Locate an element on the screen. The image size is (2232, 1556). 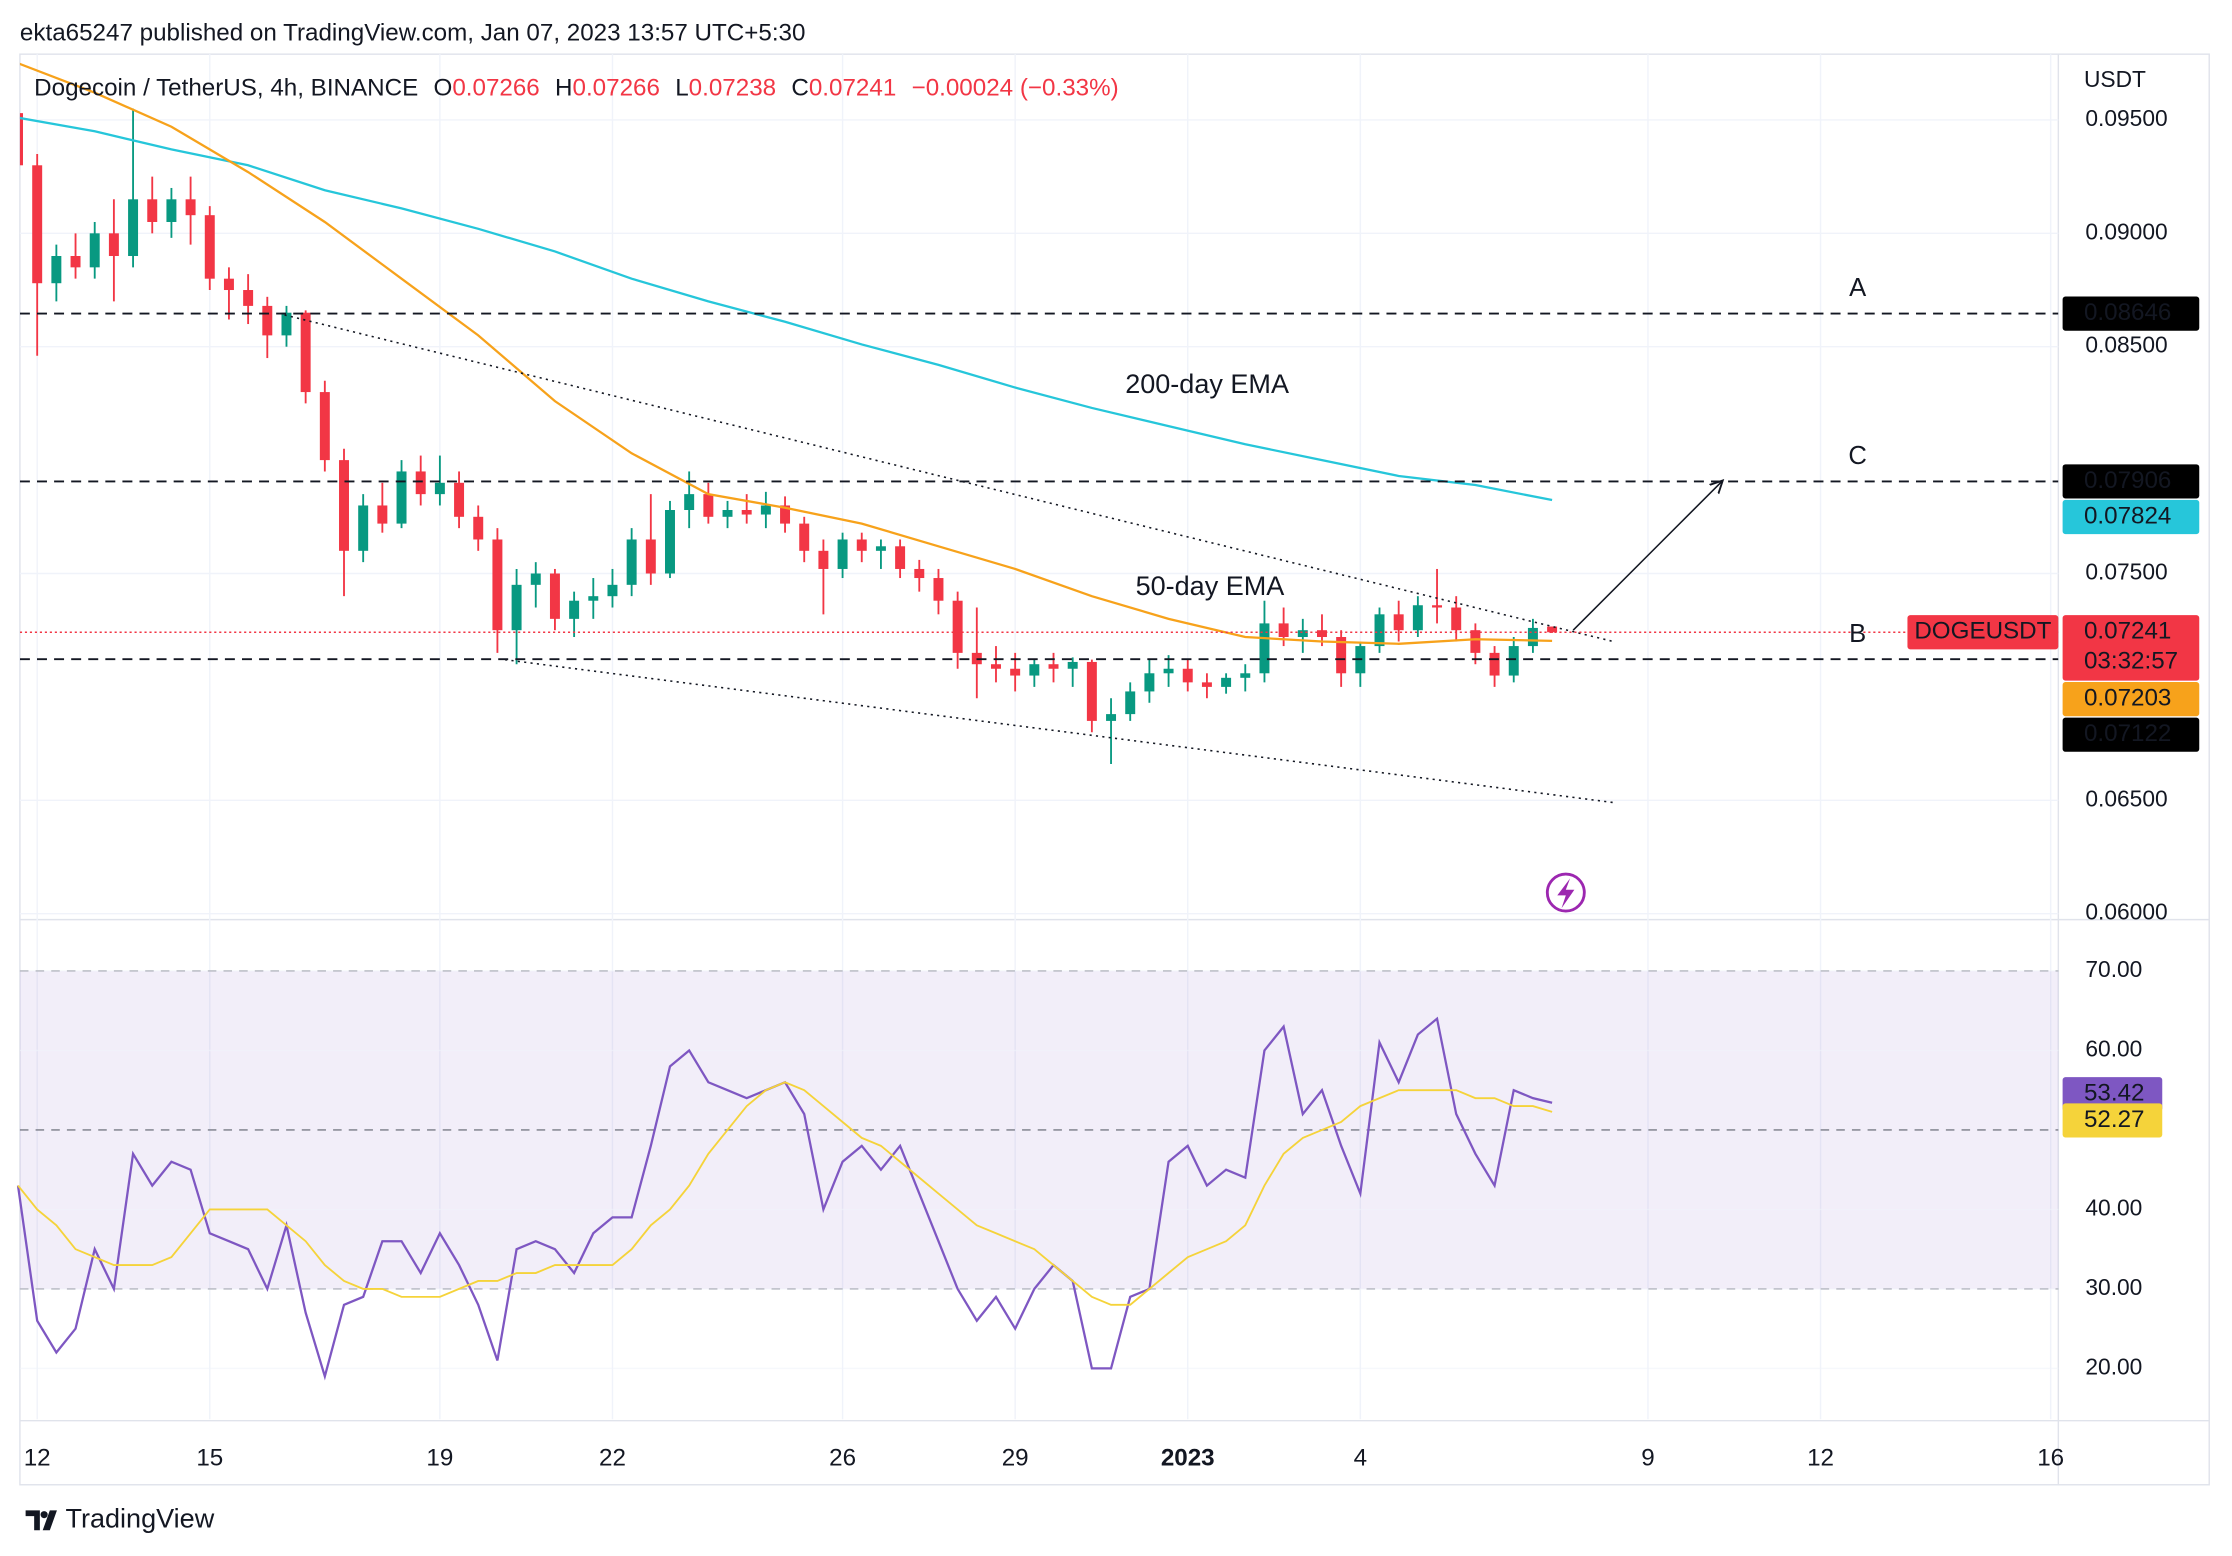
y-tick-label: 0.09500 is located at coordinates (2126, 118).